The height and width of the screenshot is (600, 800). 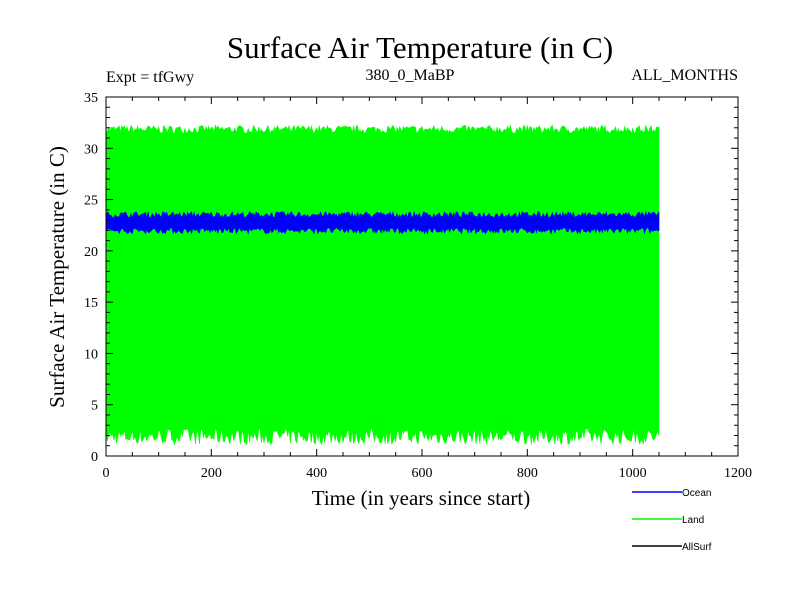 I want to click on y-tick-label: 5, so click(x=94, y=406).